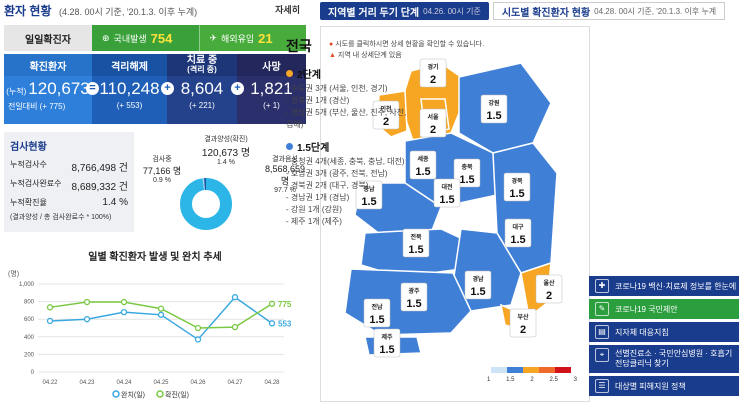 The height and width of the screenshot is (406, 743). What do you see at coordinates (92, 88) in the screenshot?
I see `equals-icon: =` at bounding box center [92, 88].